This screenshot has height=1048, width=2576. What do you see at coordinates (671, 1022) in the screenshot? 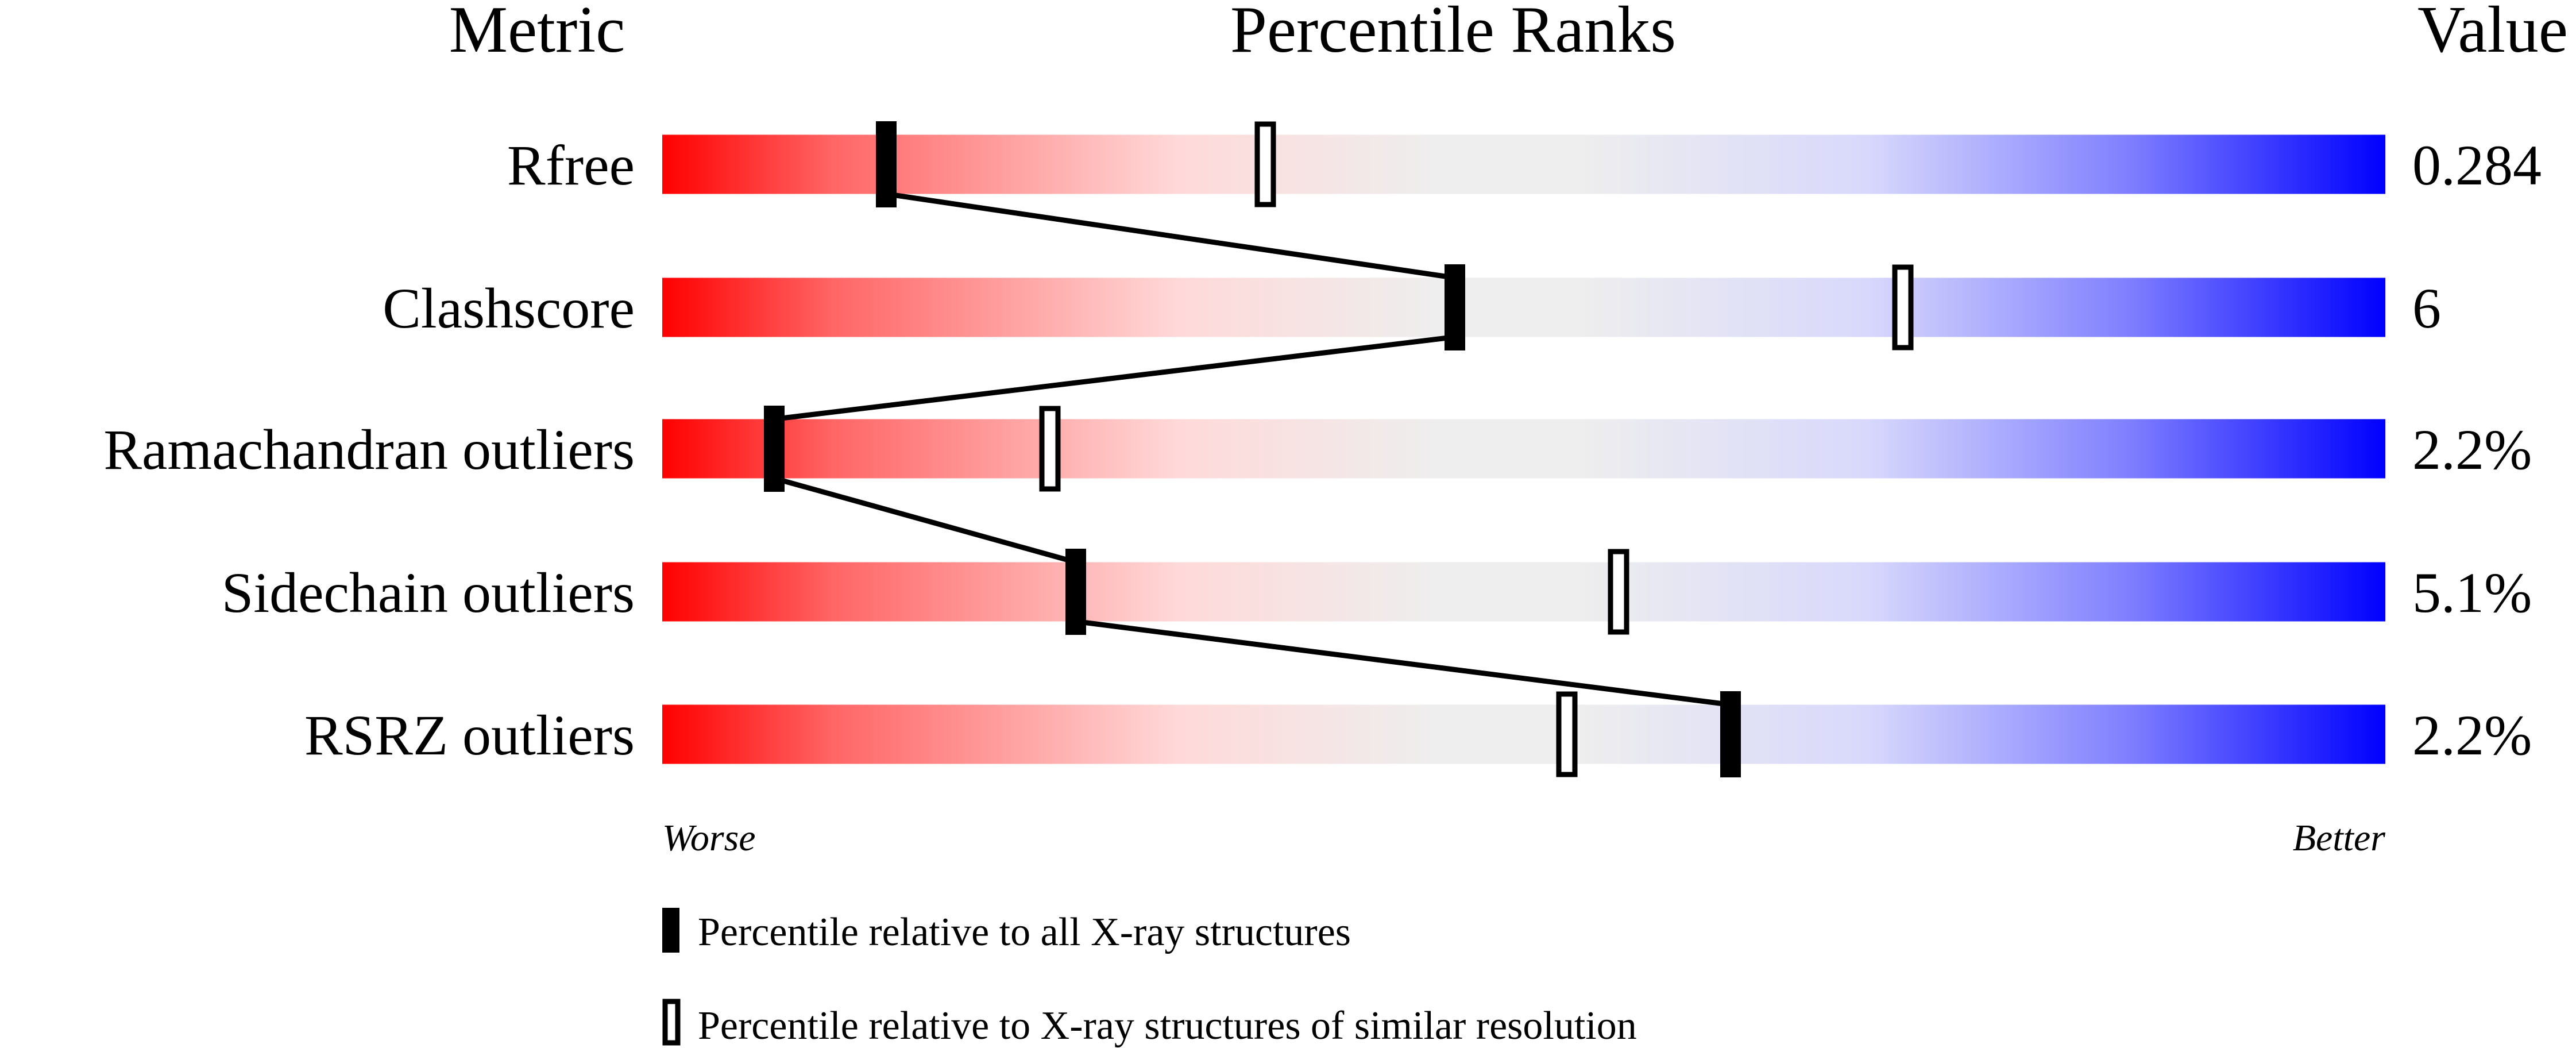
I see `legend-open-marker` at bounding box center [671, 1022].